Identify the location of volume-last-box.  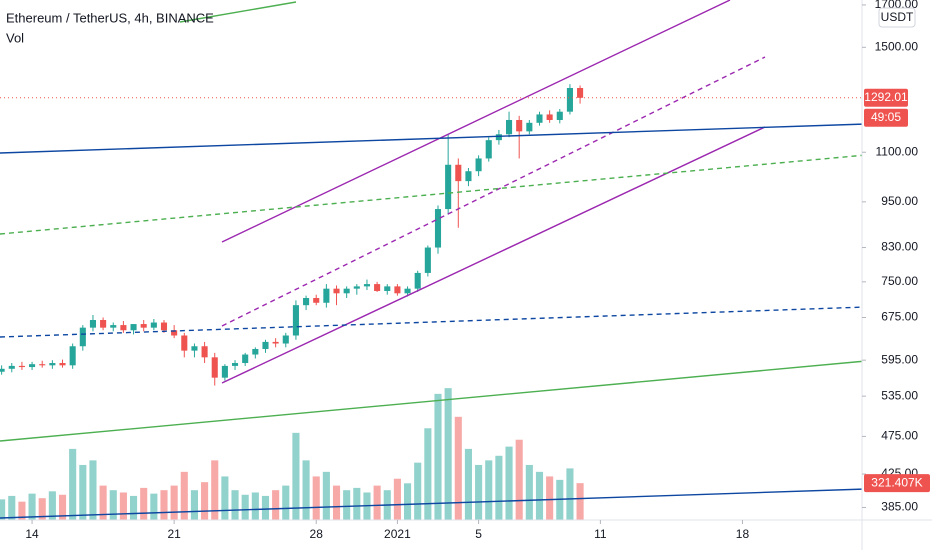
(897, 483).